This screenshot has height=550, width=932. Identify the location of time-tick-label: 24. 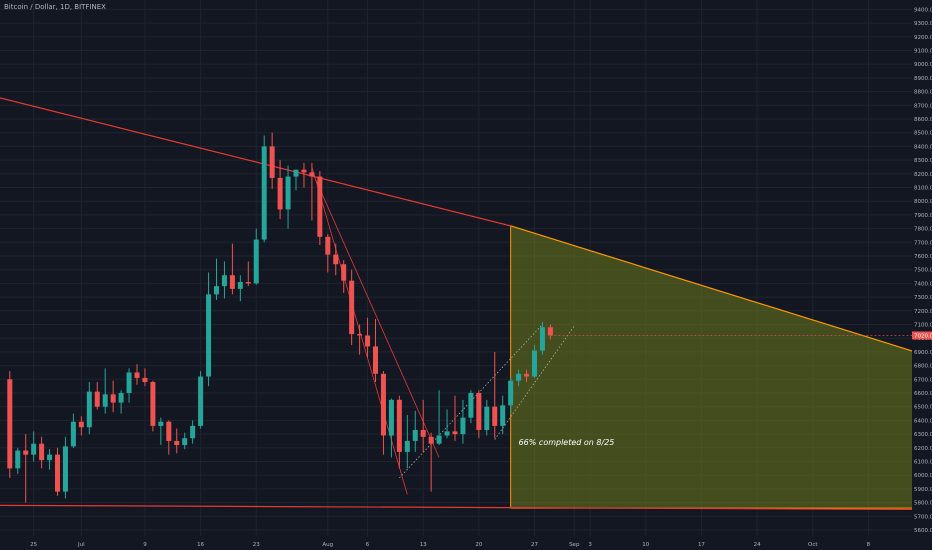
(757, 545).